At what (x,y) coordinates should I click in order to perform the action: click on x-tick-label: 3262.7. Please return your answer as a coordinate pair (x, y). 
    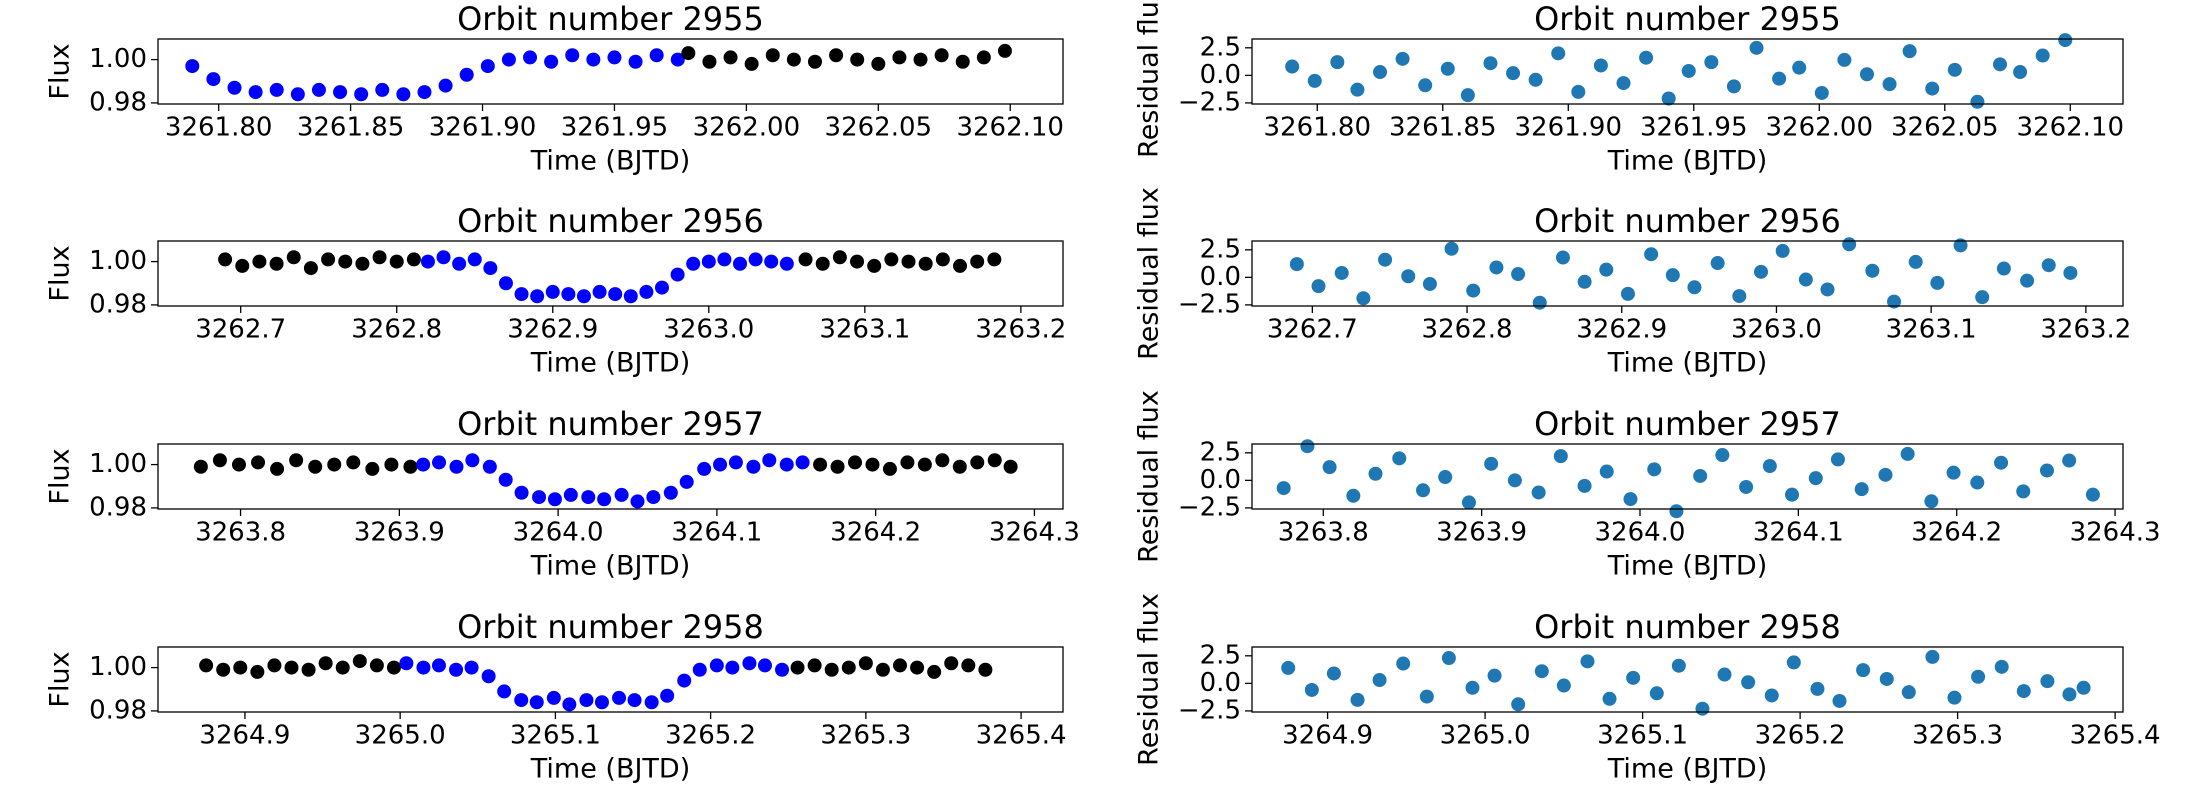
    Looking at the image, I should click on (240, 330).